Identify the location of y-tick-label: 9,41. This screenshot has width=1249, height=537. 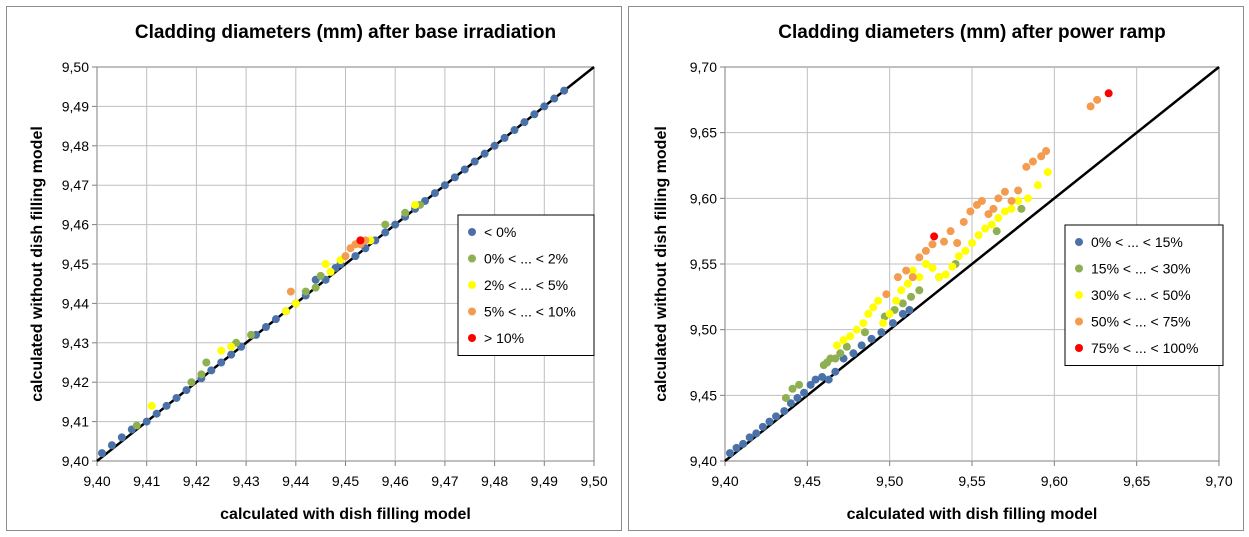
(75, 422).